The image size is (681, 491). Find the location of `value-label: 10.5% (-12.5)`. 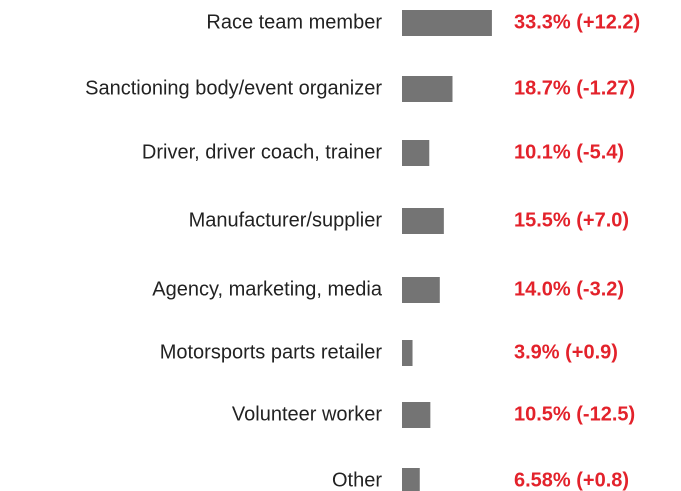

value-label: 10.5% (-12.5) is located at coordinates (574, 414).